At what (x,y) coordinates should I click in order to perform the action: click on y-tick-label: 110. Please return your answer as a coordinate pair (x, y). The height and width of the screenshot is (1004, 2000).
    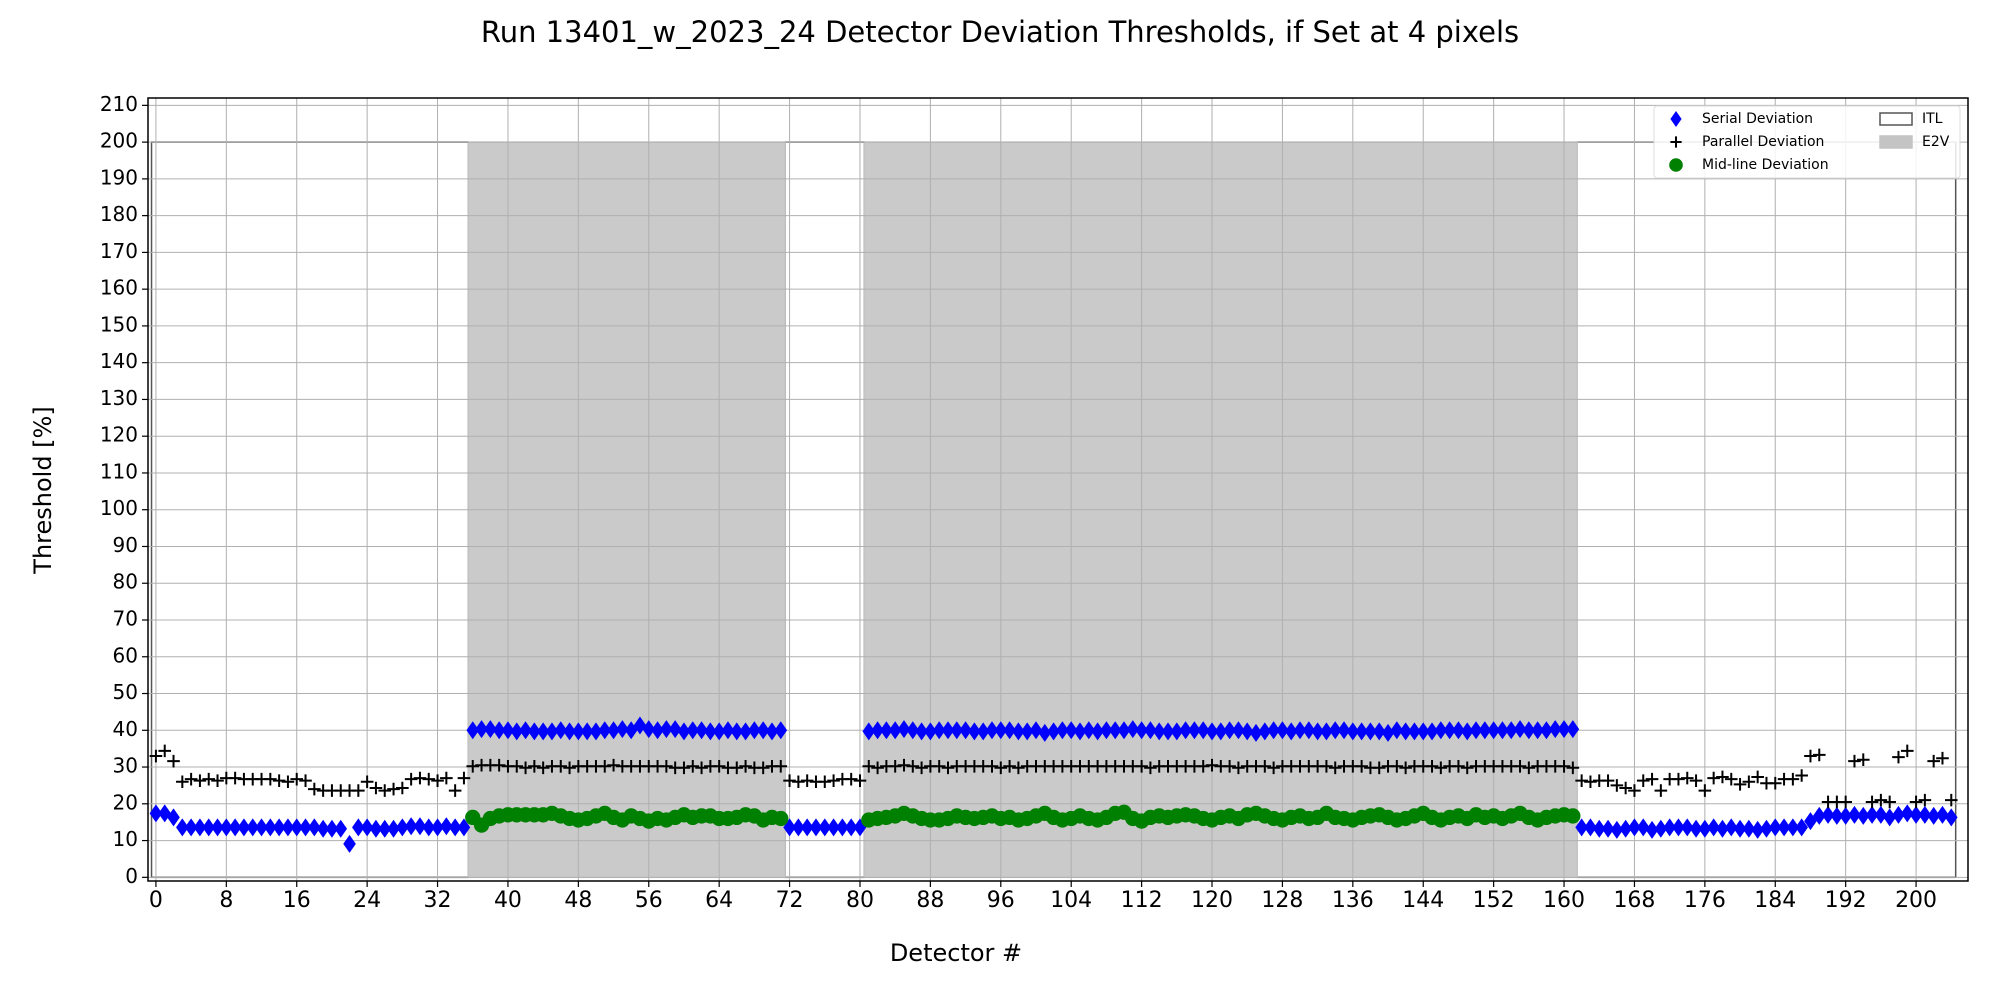
    Looking at the image, I should click on (119, 471).